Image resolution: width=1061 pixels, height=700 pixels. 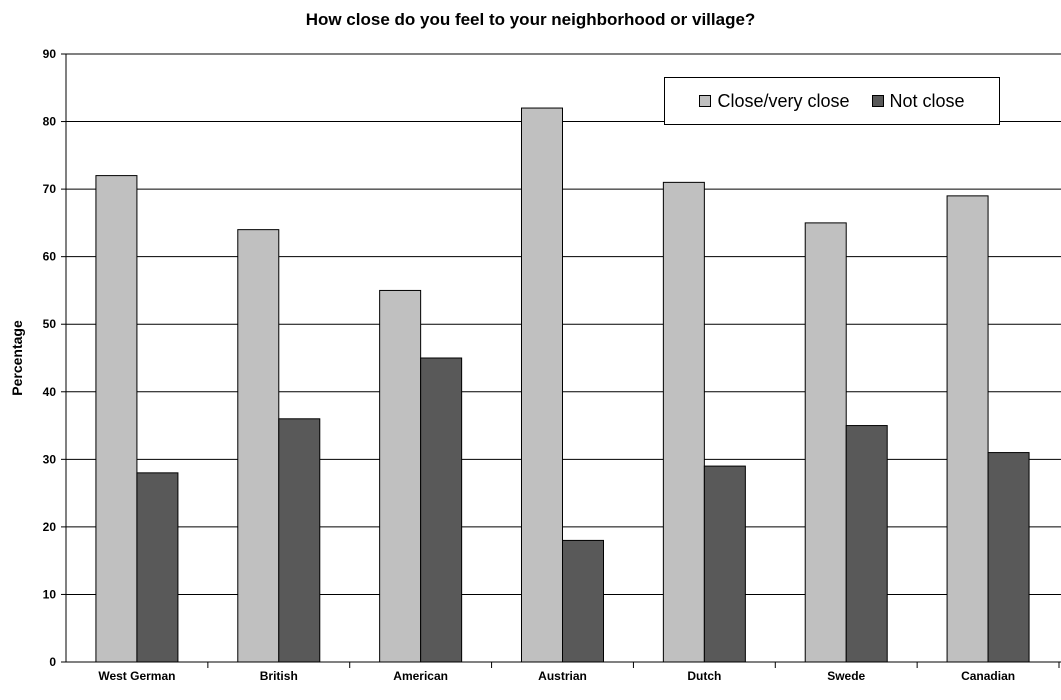 I want to click on y-tick-label: 60, so click(x=50, y=257).